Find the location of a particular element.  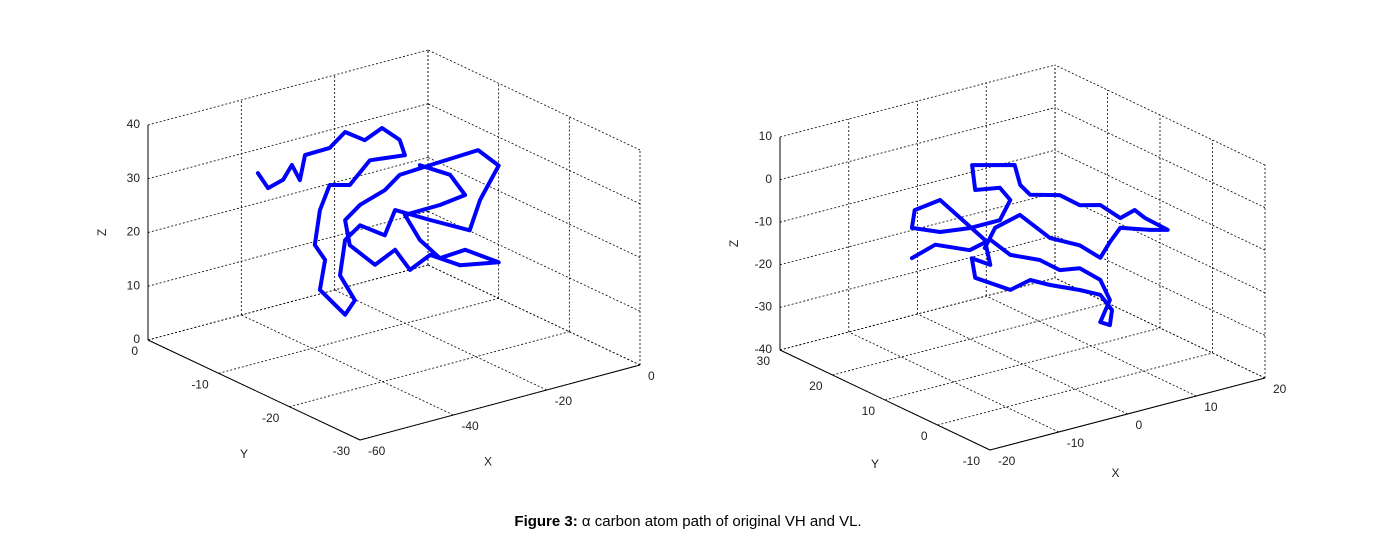

y-tick-label: 30 is located at coordinates (764, 361).